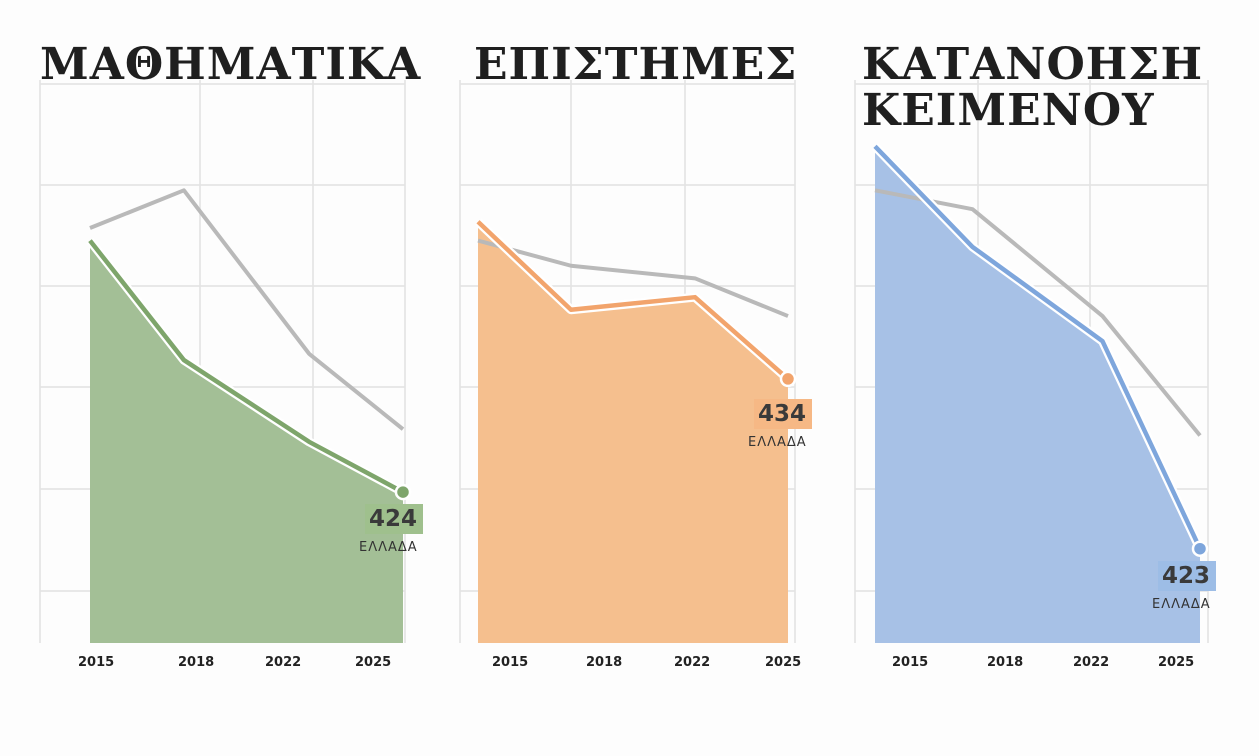 The width and height of the screenshot is (1259, 756). I want to click on reading-greece-line, so click(1038, 347).